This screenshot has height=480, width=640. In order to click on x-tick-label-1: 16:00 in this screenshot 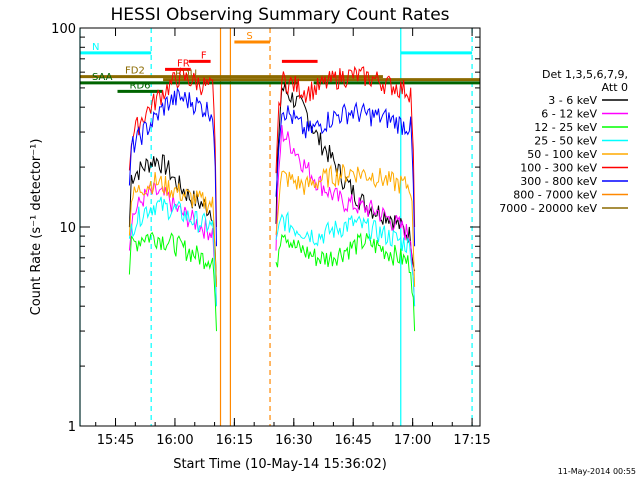, I will do `click(174, 440)`.